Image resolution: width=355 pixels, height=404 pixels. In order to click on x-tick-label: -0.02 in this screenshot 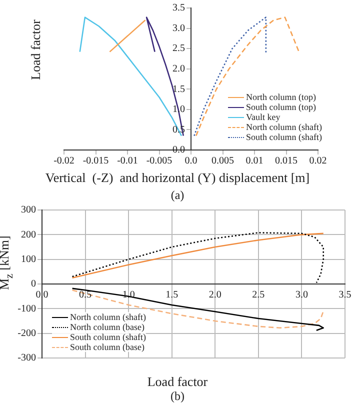, I will do `click(64, 161)`.